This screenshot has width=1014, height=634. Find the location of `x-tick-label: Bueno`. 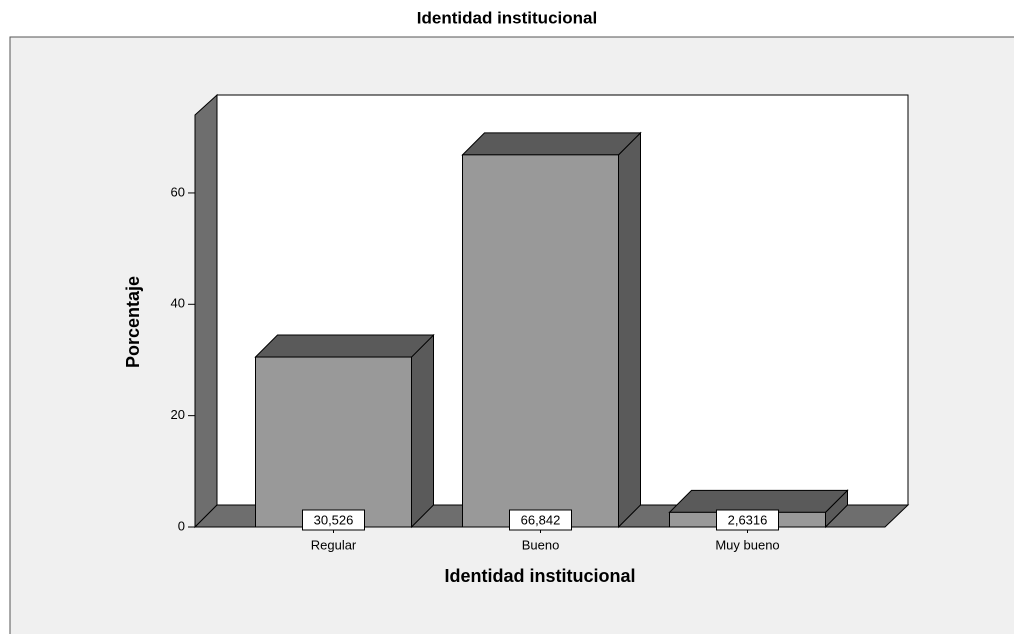

x-tick-label: Bueno is located at coordinates (541, 544).